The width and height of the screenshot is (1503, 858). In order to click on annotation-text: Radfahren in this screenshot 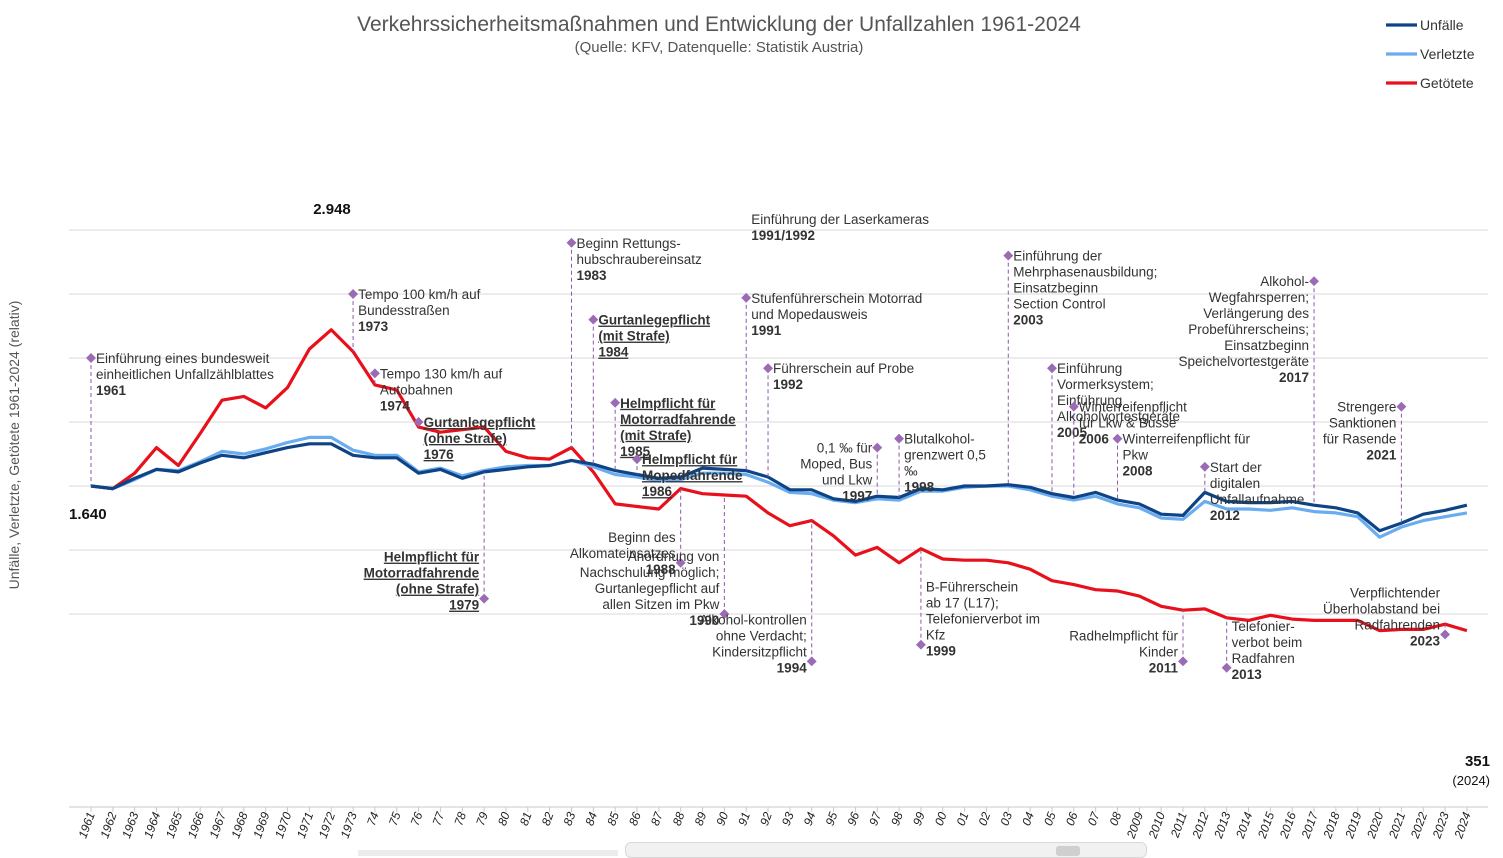, I will do `click(1263, 658)`.